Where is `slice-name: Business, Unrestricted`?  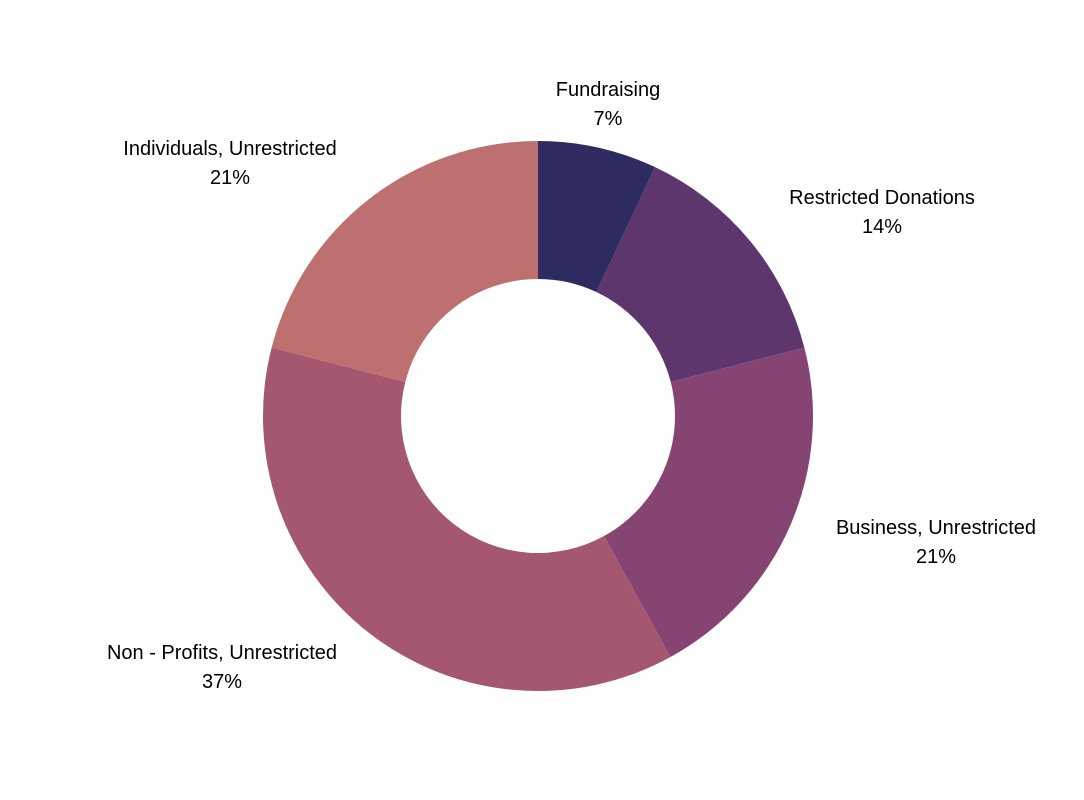 slice-name: Business, Unrestricted is located at coordinates (936, 528).